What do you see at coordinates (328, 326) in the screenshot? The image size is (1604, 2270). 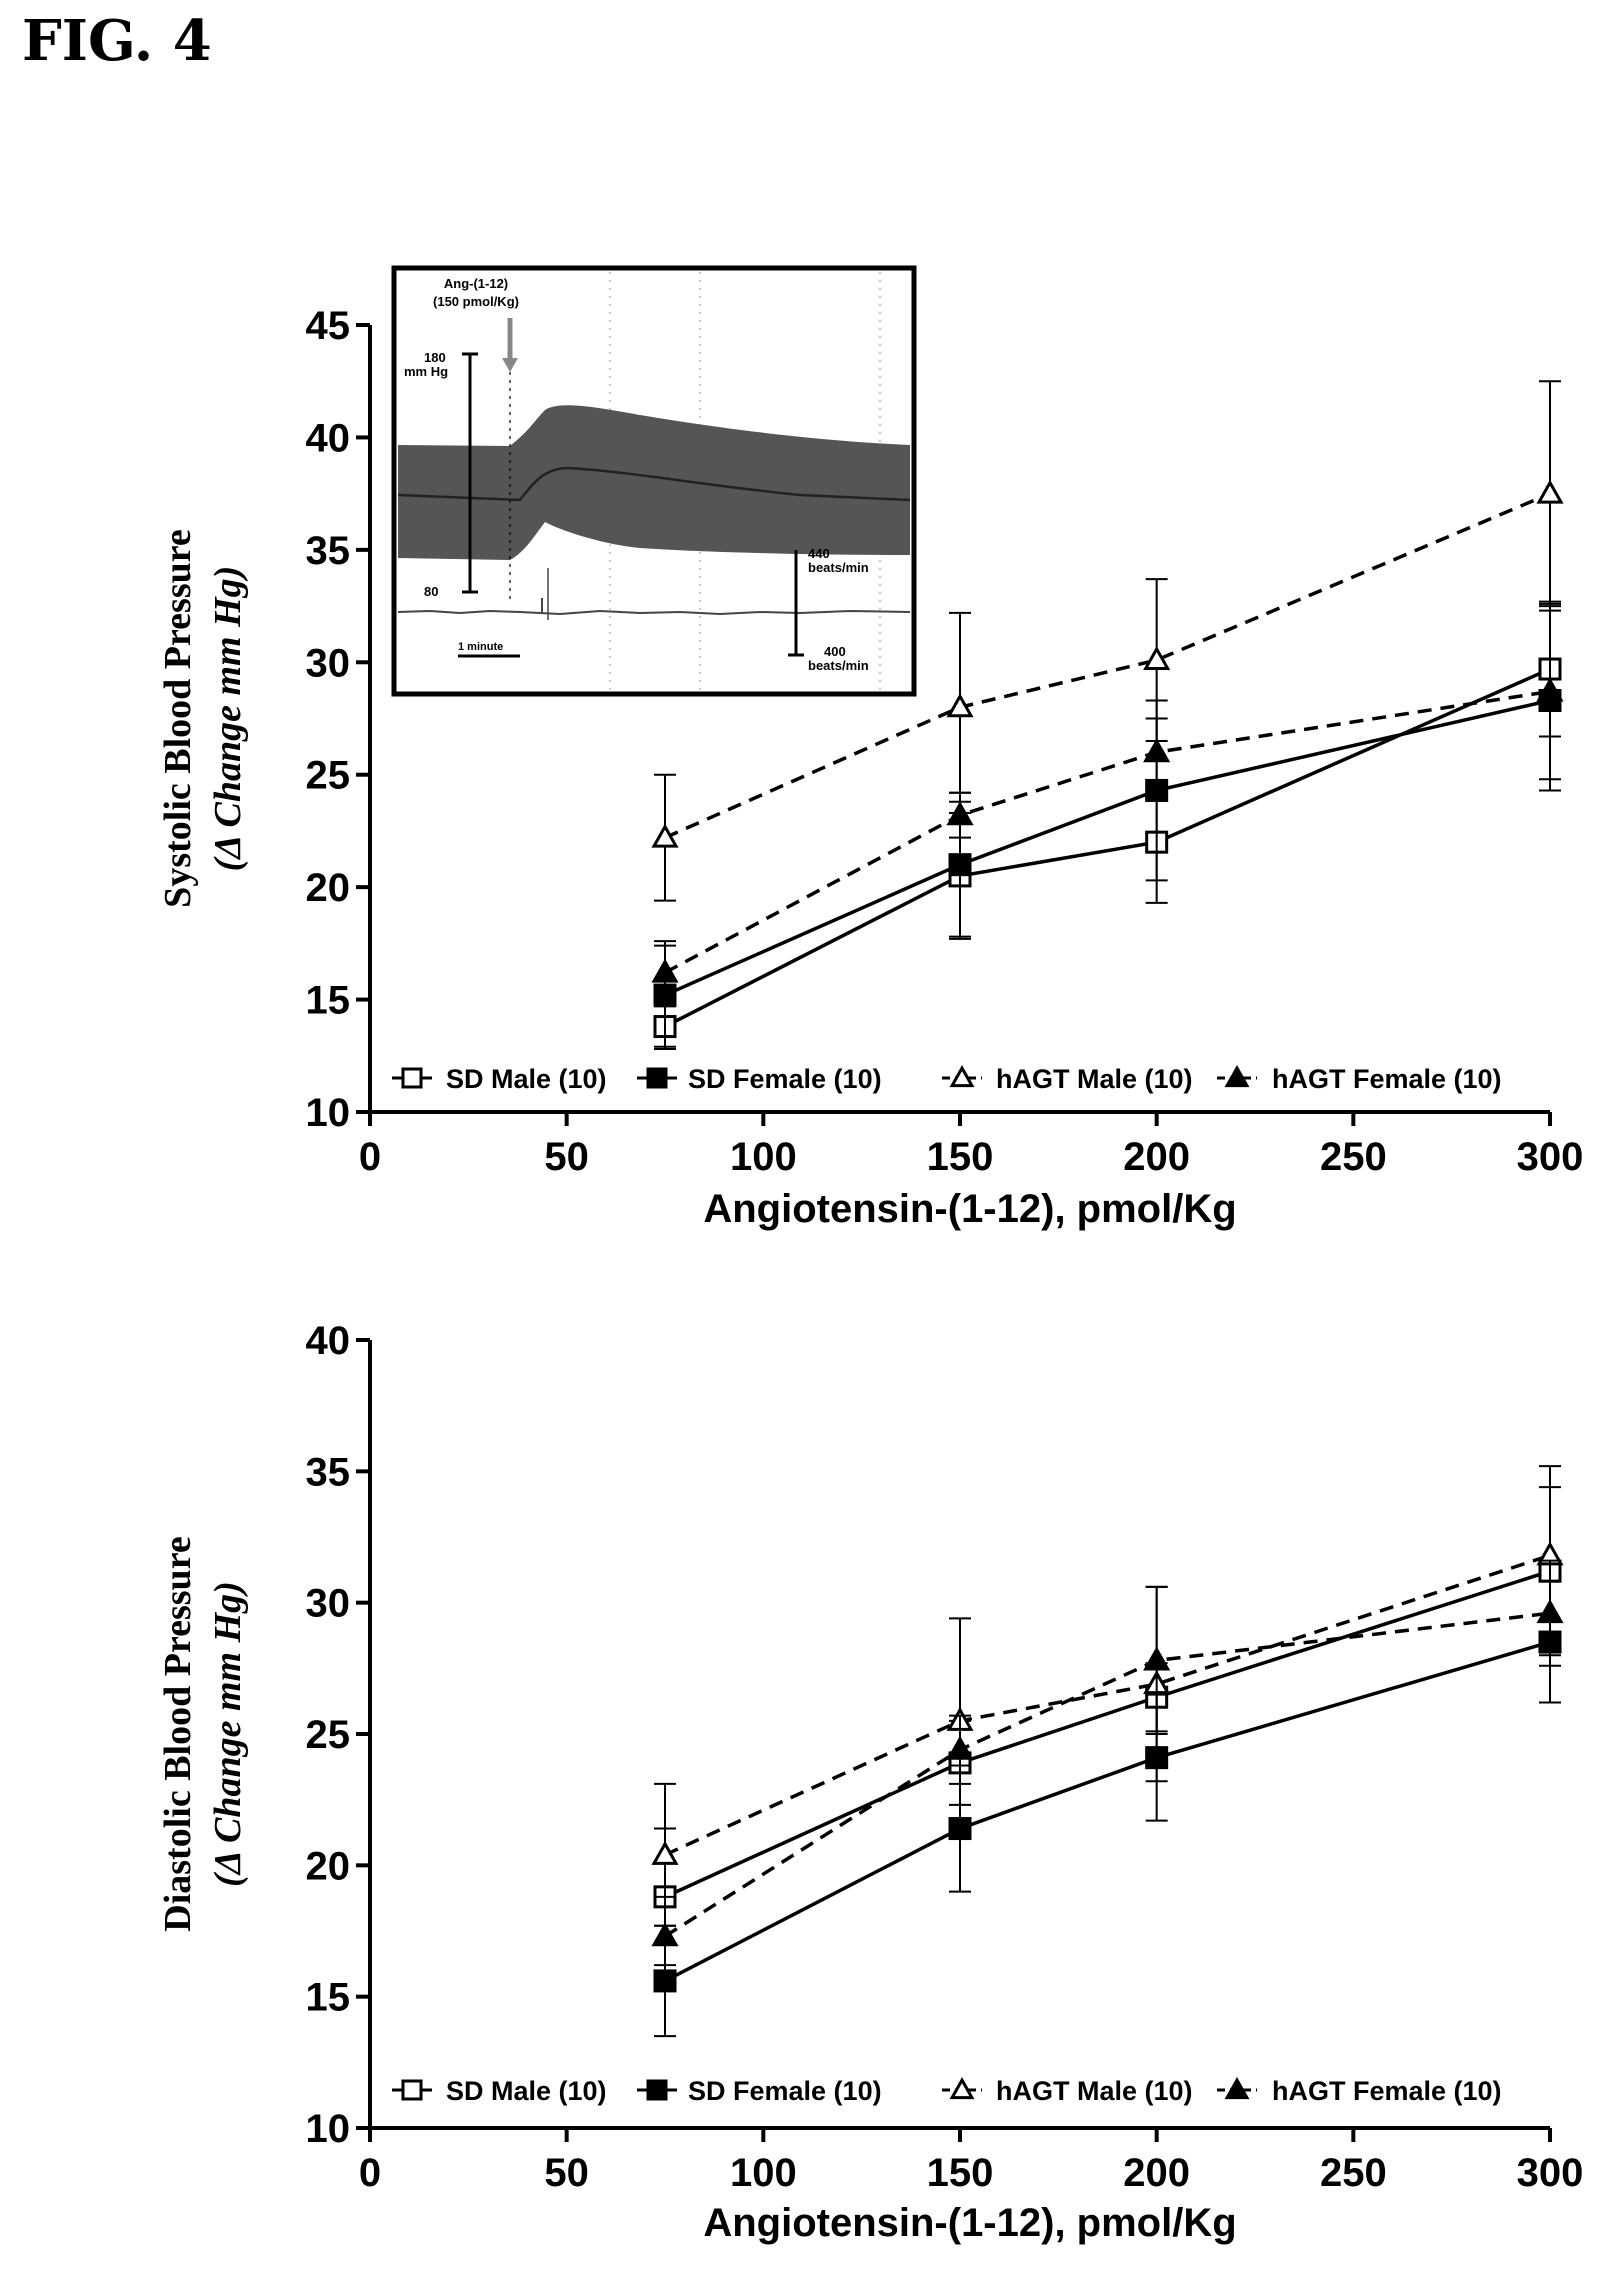 I see `y-tick-label: 45` at bounding box center [328, 326].